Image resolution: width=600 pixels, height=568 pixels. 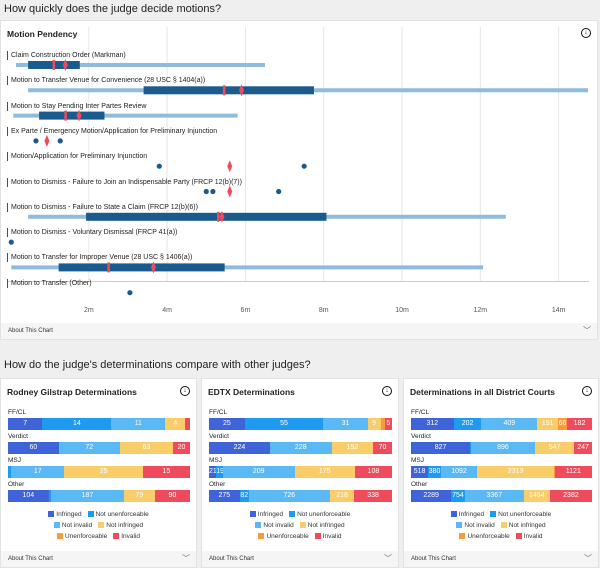 I want to click on bar-segment-not-invalid: 726, so click(x=289, y=496).